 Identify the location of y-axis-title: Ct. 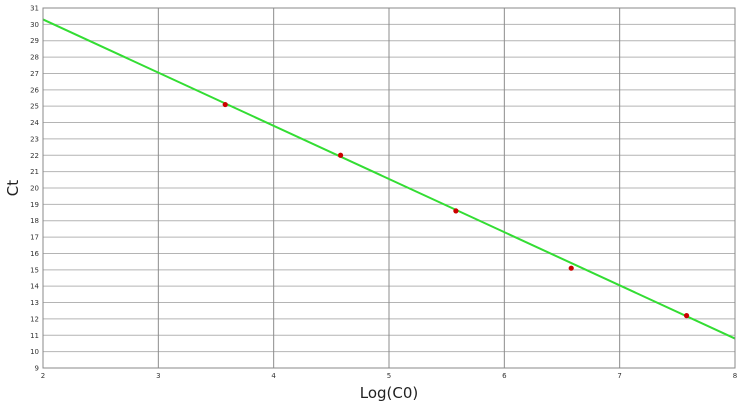
(13, 188).